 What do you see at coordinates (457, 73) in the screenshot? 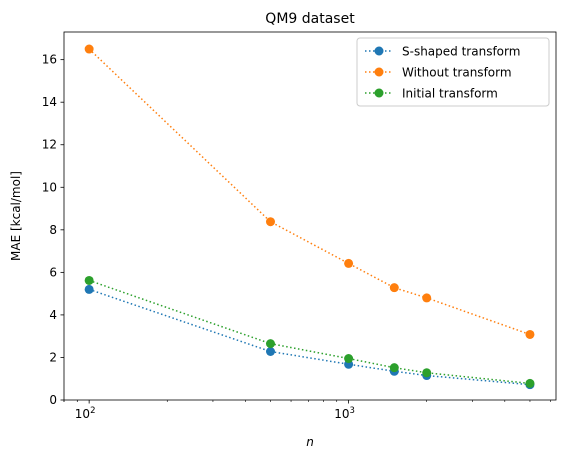
I see `legend-label: Without transform` at bounding box center [457, 73].